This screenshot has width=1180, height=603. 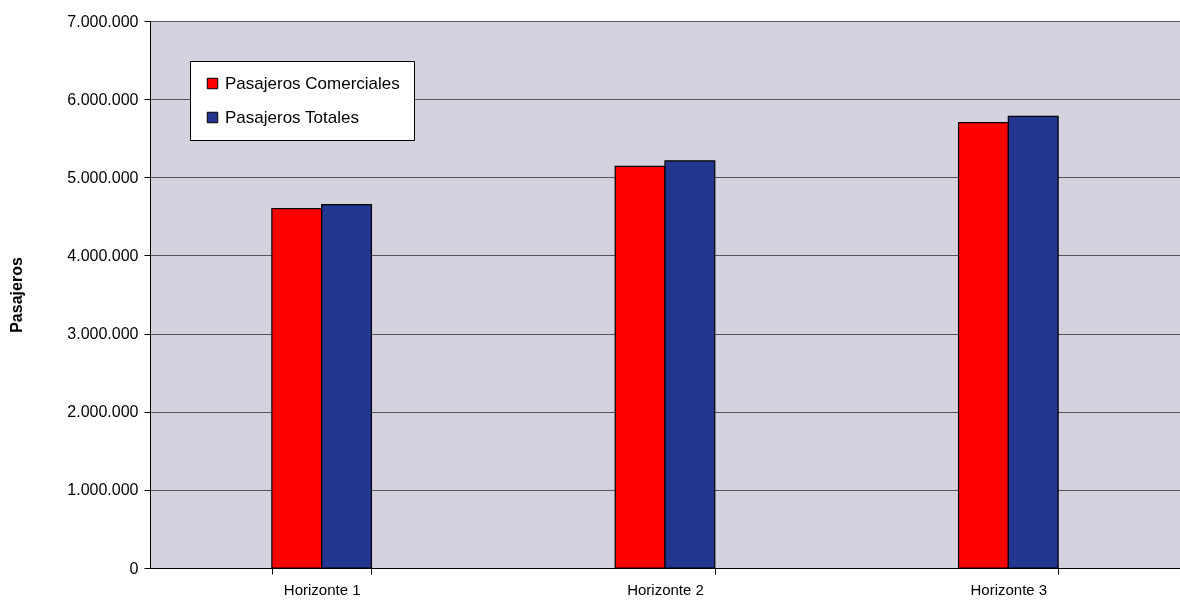 What do you see at coordinates (17, 295) in the screenshot?
I see `y-axis-title: Pasajeros` at bounding box center [17, 295].